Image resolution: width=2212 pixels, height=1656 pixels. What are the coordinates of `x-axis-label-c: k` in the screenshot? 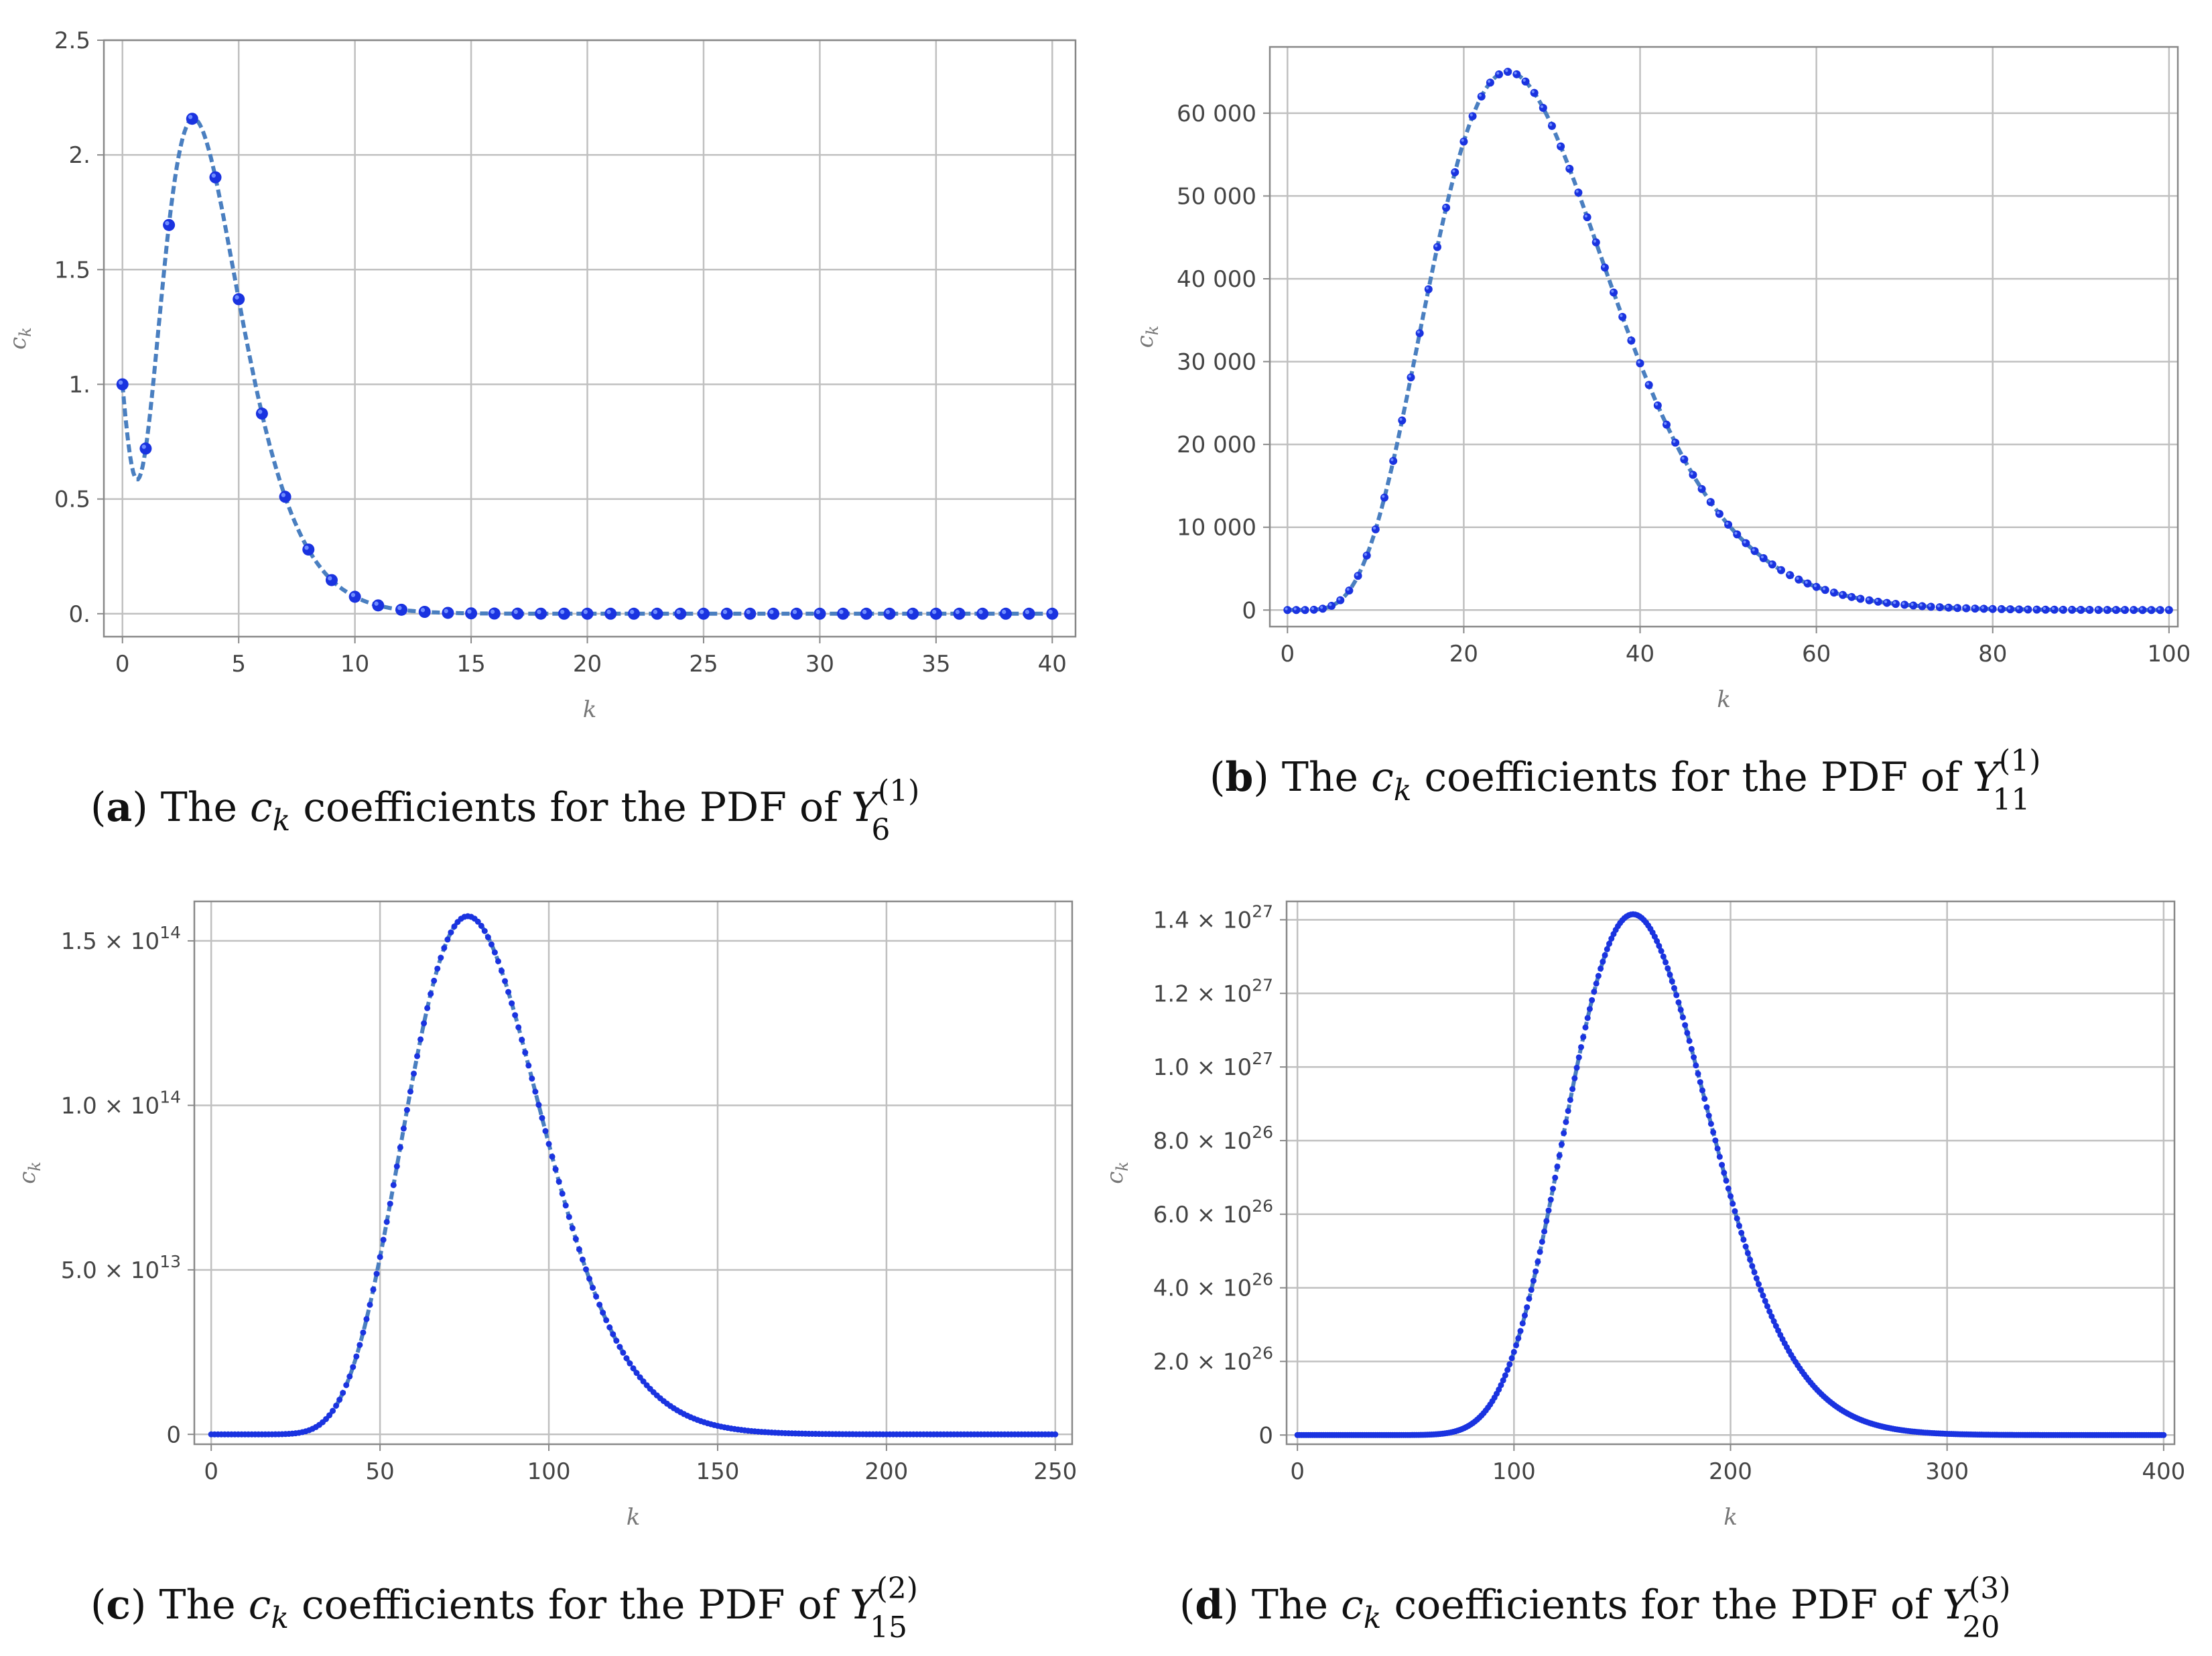 It's located at (634, 1517).